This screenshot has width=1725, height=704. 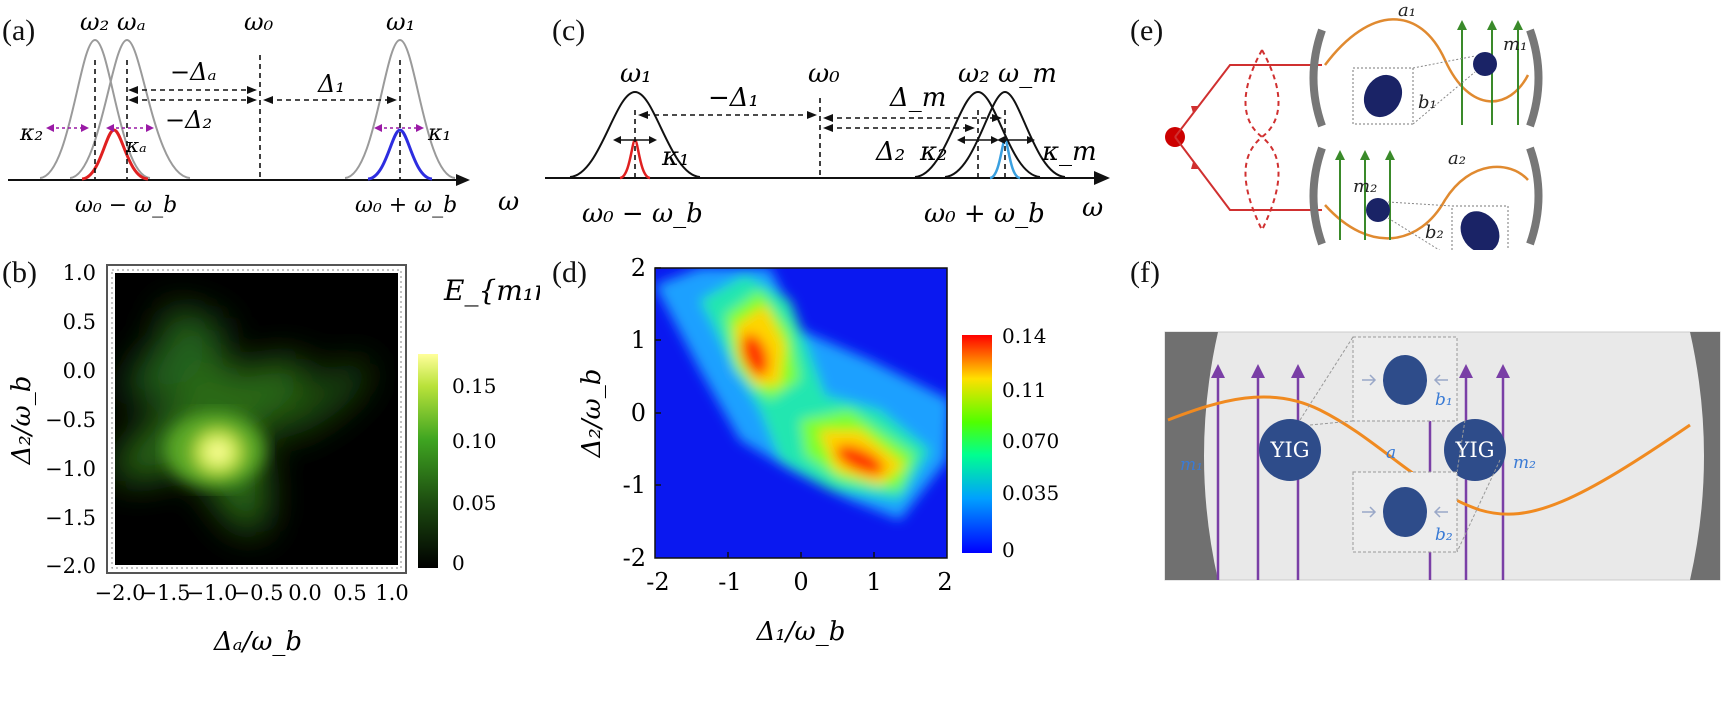 What do you see at coordinates (569, 272) in the screenshot?
I see `panel-label-d: (d)` at bounding box center [569, 272].